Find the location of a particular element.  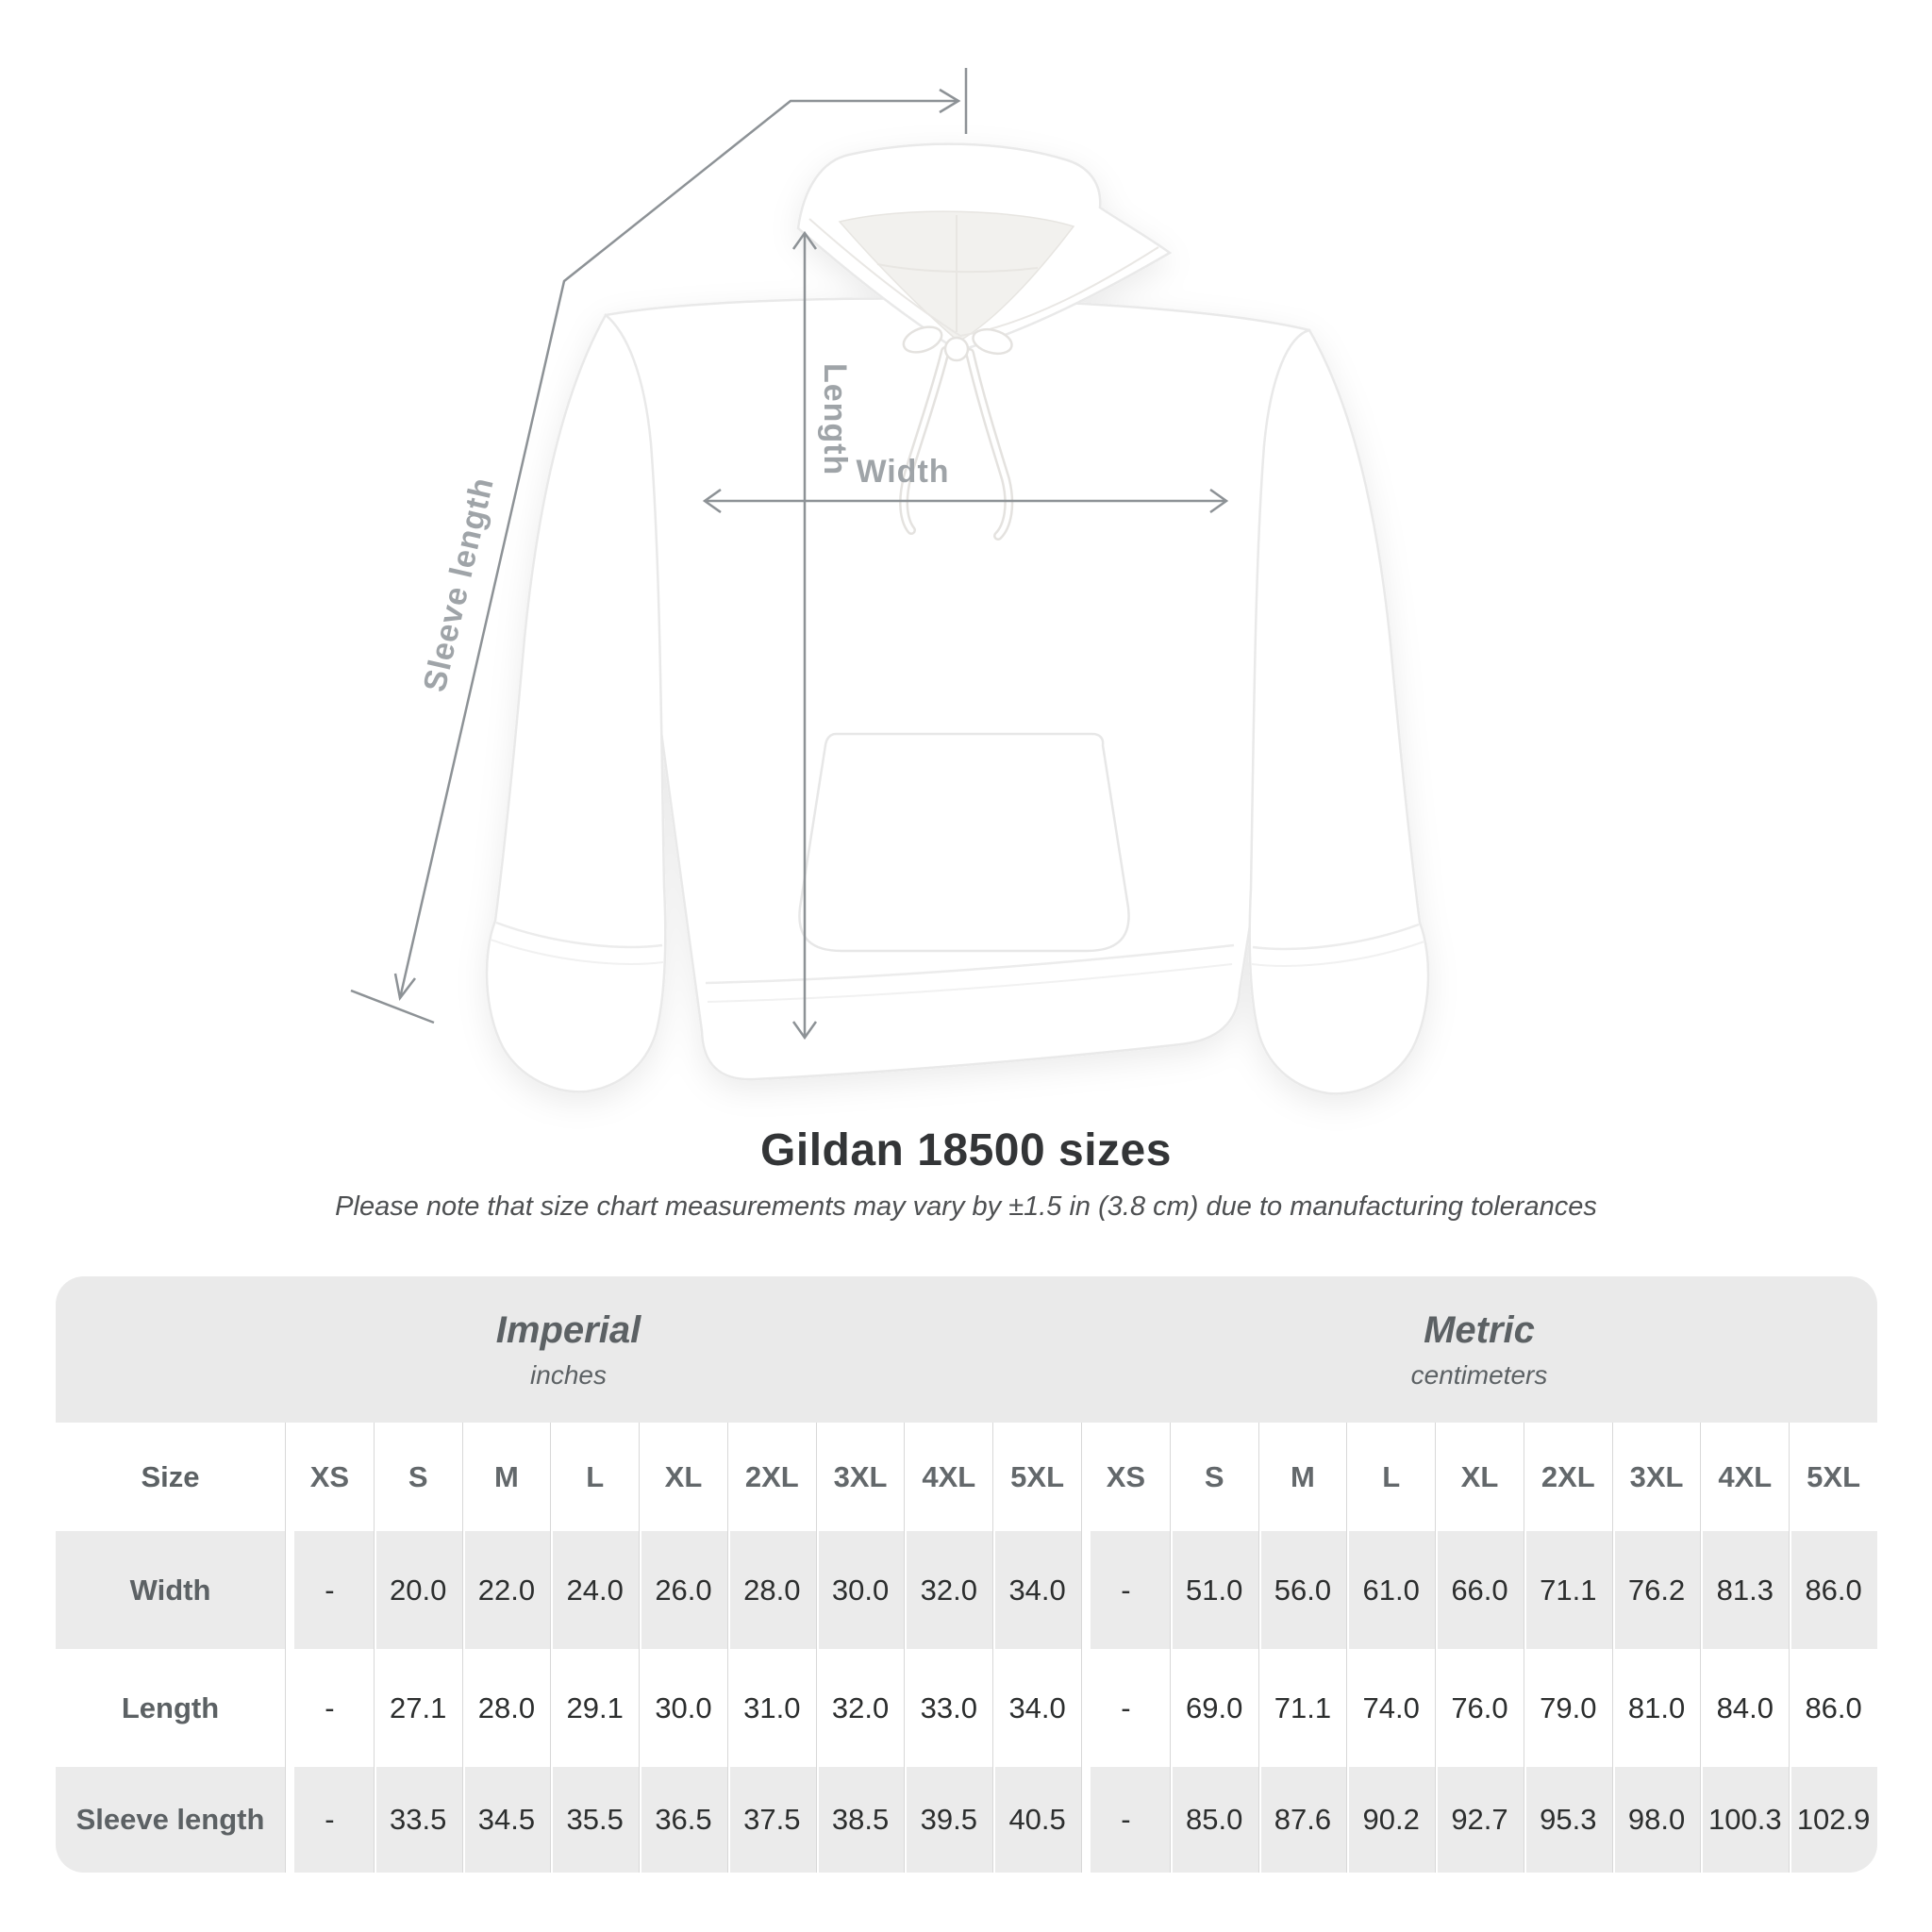

hood-rim-left is located at coordinates (884, 277).